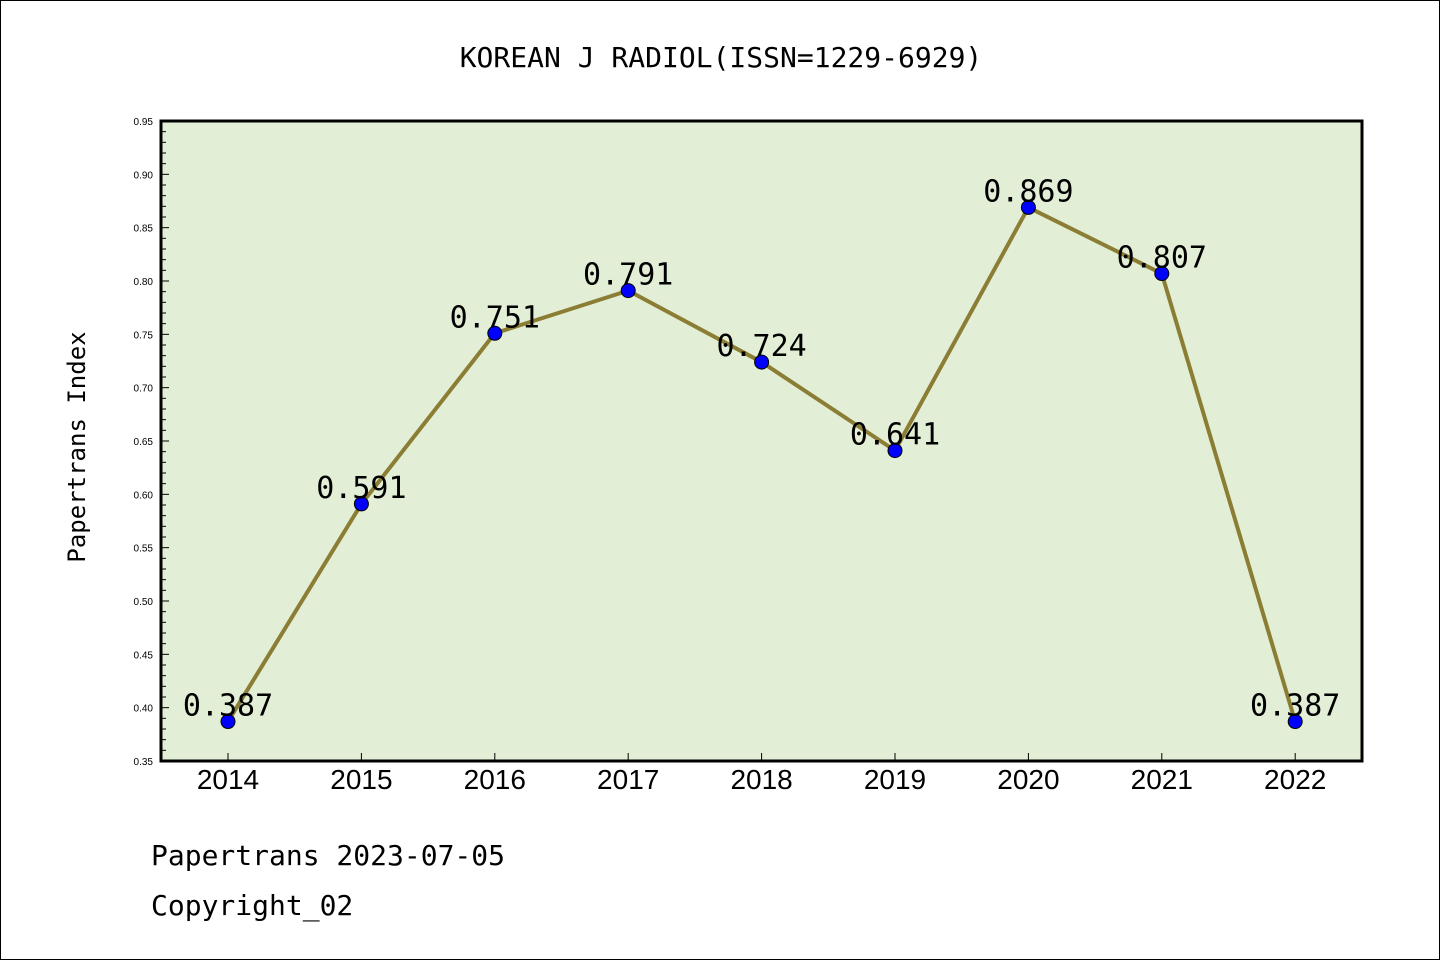 Image resolution: width=1440 pixels, height=961 pixels. Describe the element at coordinates (144, 282) in the screenshot. I see `y-tick-label: 0.80` at that location.